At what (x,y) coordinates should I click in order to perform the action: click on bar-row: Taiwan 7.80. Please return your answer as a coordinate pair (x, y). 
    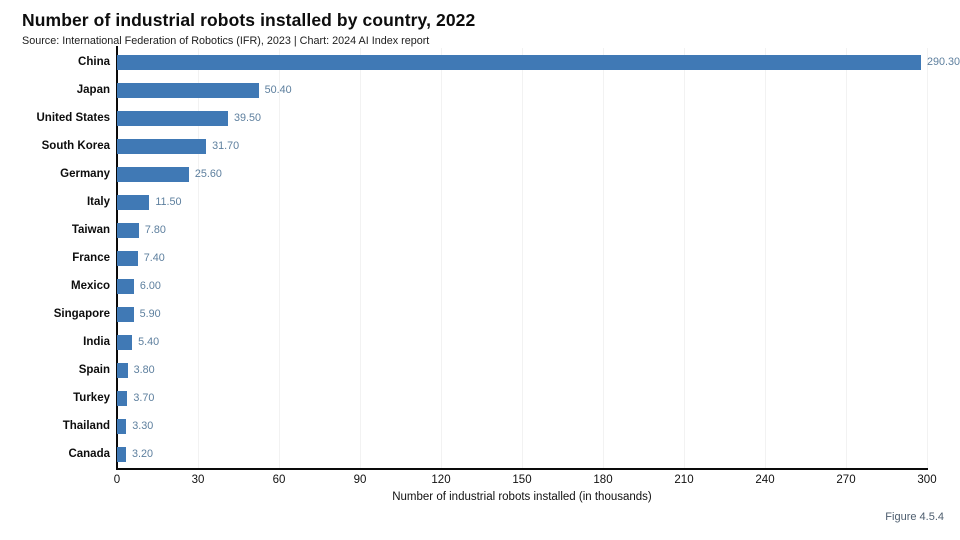
    Looking at the image, I should click on (480, 230).